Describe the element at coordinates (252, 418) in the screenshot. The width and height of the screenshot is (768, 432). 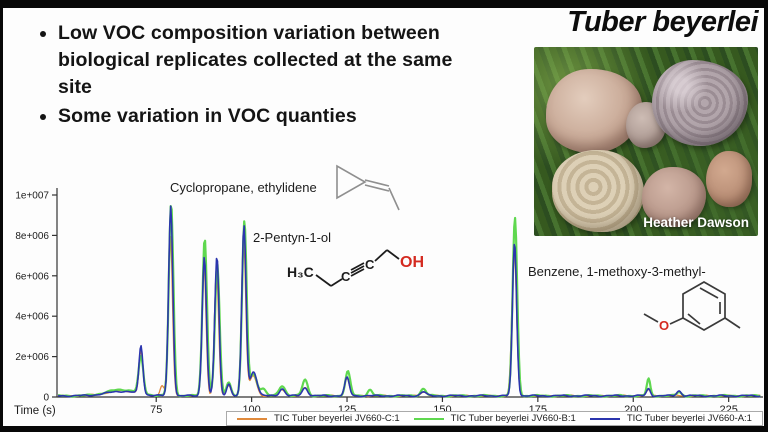
I see `legend-swatch-orange` at that location.